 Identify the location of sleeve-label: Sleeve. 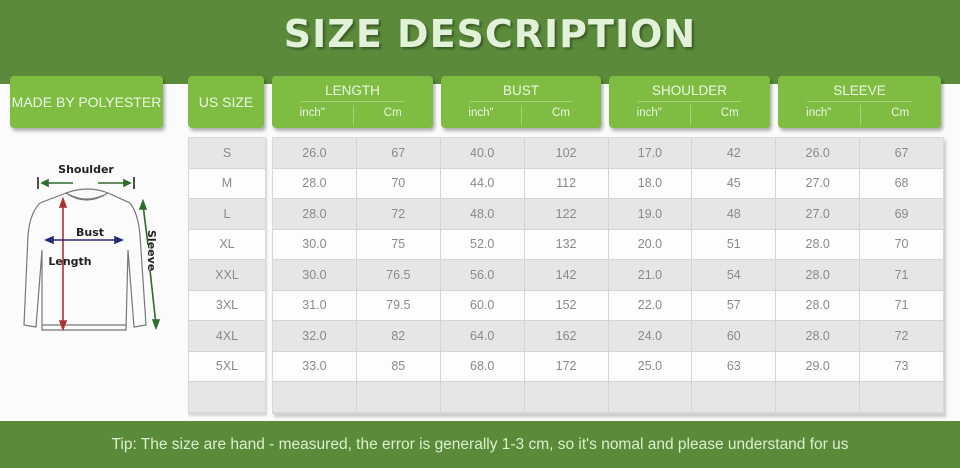
(151, 250).